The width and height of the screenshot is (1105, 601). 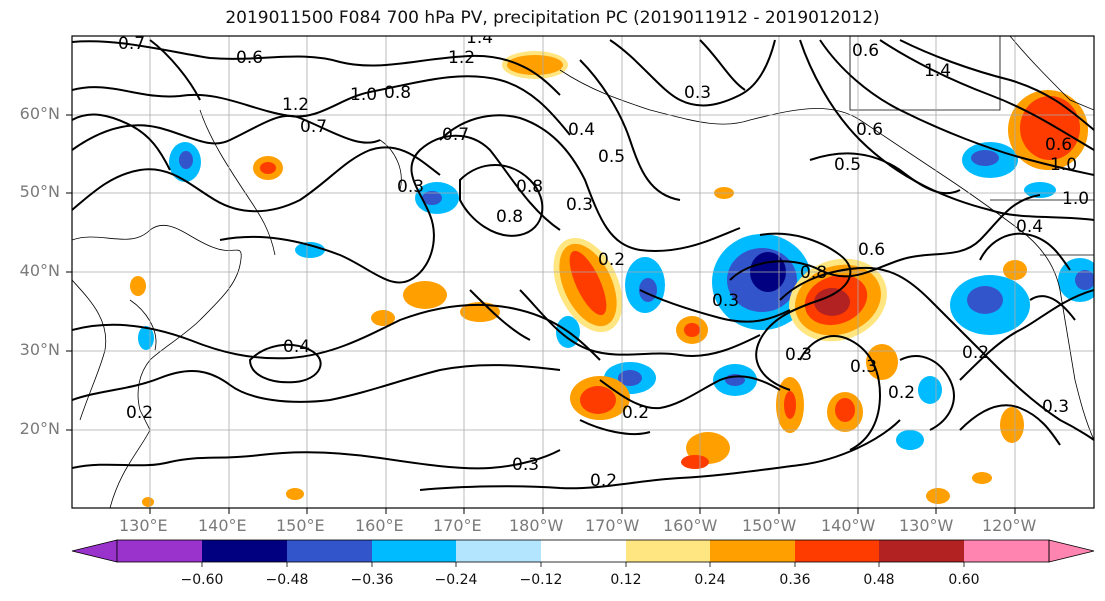 I want to click on colorbar-tick-label: 0.60, so click(x=964, y=580).